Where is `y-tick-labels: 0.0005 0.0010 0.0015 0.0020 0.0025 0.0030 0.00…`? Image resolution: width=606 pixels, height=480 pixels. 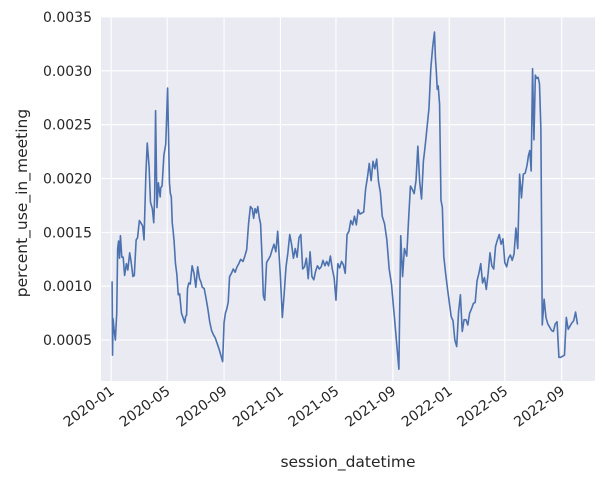 y-tick-labels: 0.0005 0.0010 0.0015 0.0020 0.0025 0.0030 0.00… is located at coordinates (67, 179).